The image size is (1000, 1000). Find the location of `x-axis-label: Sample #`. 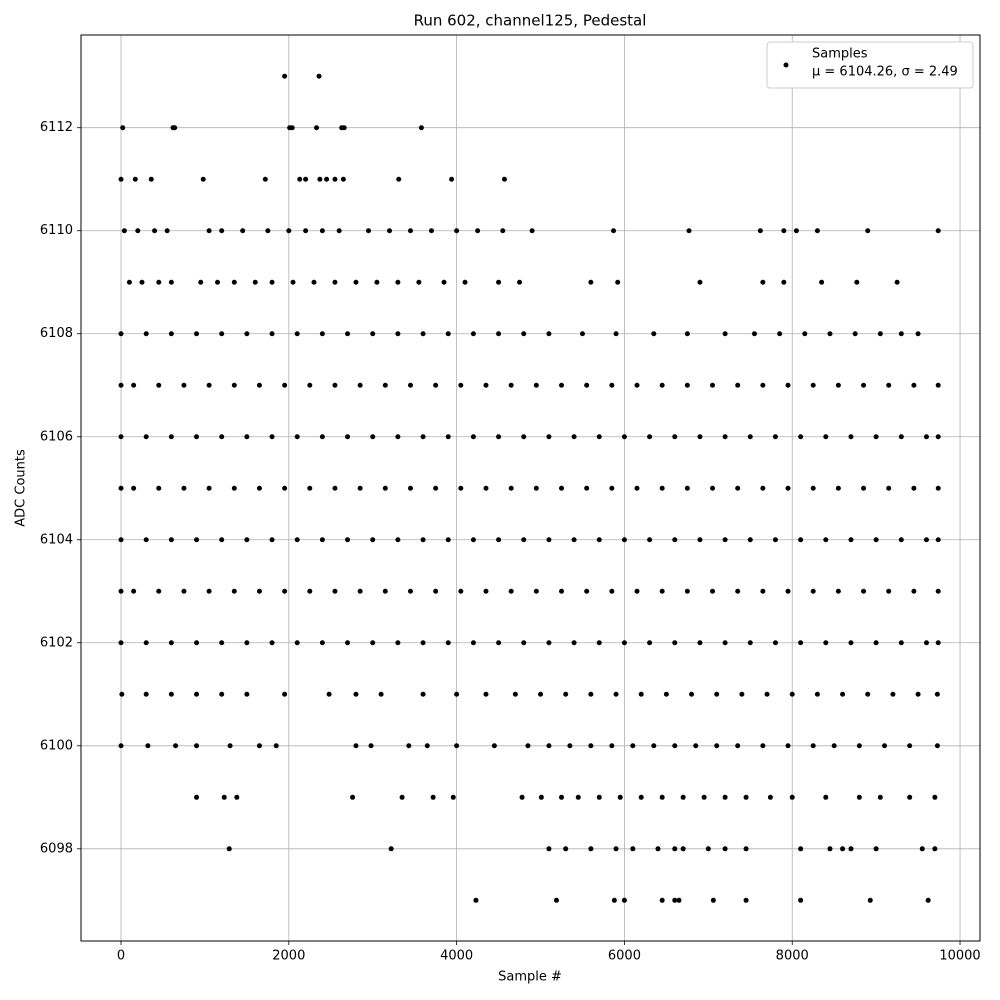

x-axis-label: Sample # is located at coordinates (530, 977).